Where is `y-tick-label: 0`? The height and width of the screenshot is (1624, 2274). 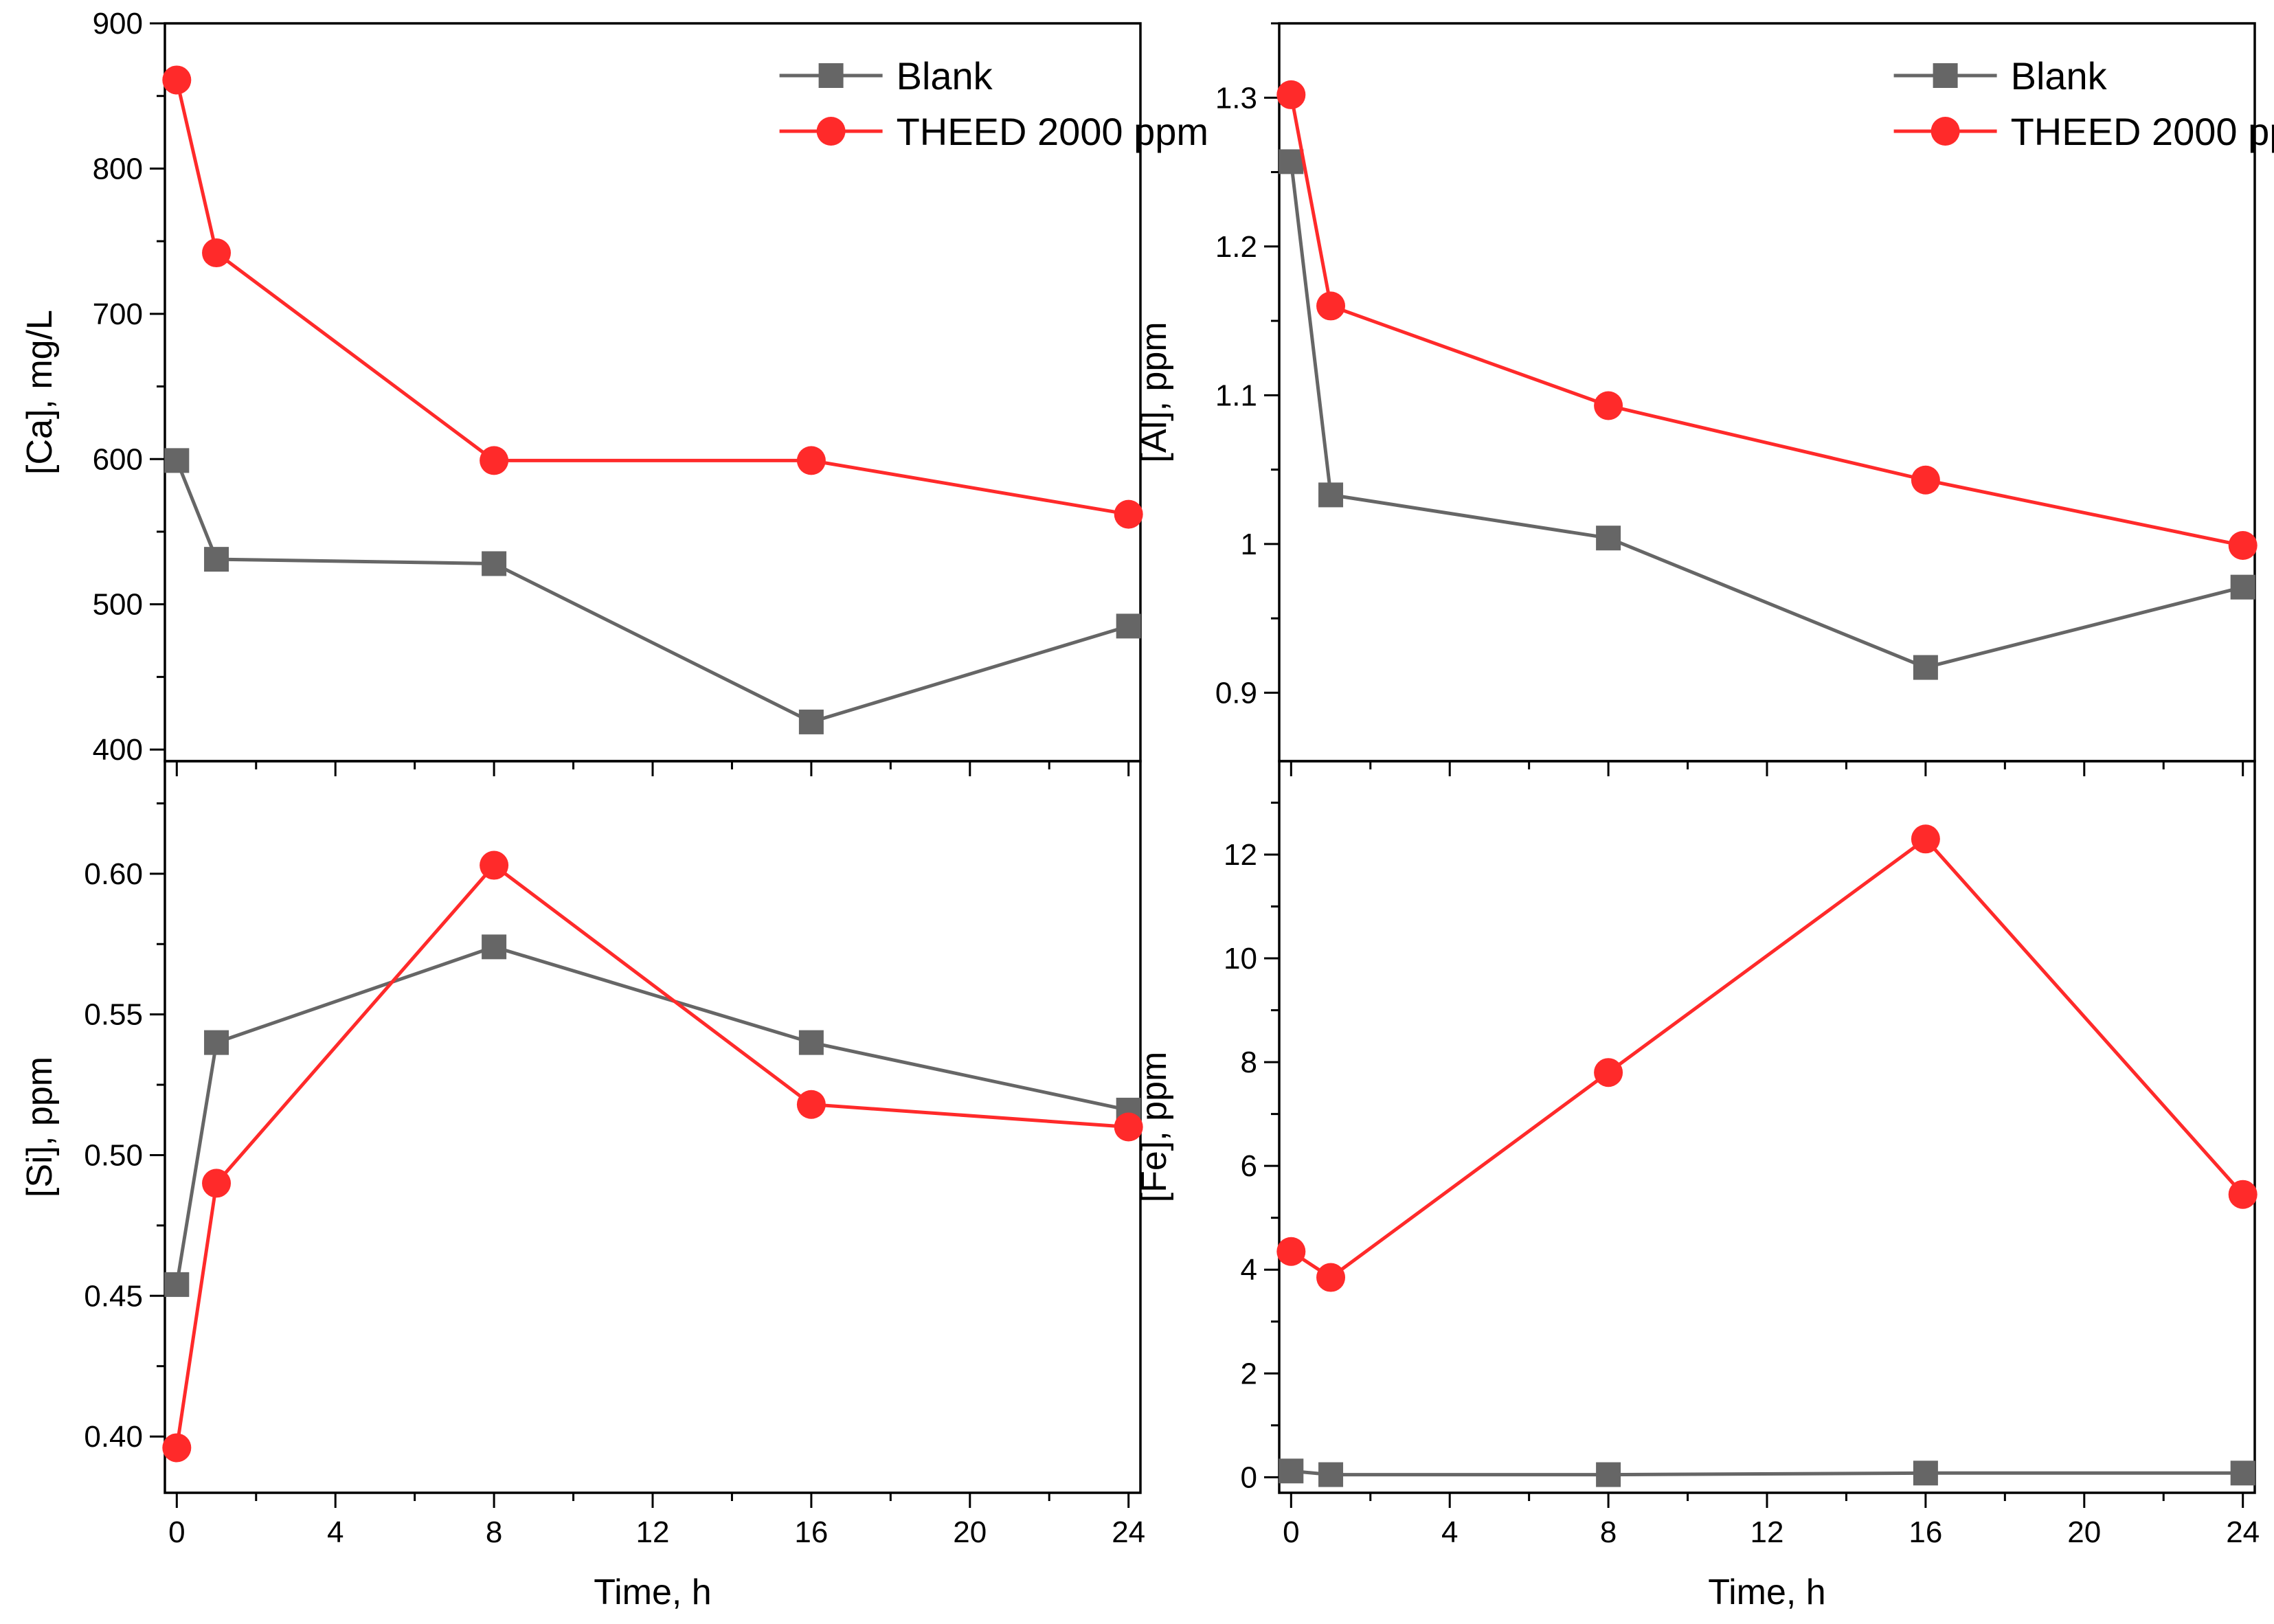
y-tick-label: 0 is located at coordinates (1249, 1477).